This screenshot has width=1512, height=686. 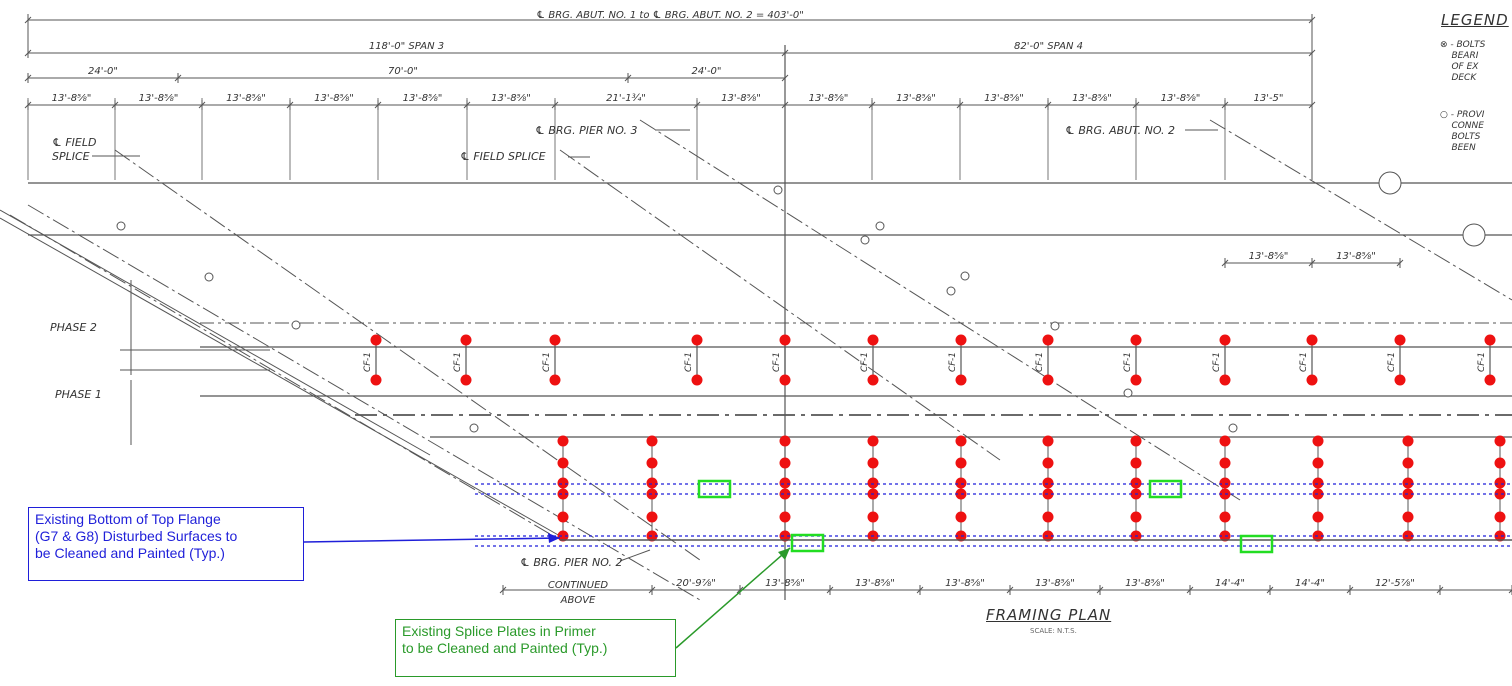 What do you see at coordinates (432, 540) in the screenshot?
I see `blue-callout-leader` at bounding box center [432, 540].